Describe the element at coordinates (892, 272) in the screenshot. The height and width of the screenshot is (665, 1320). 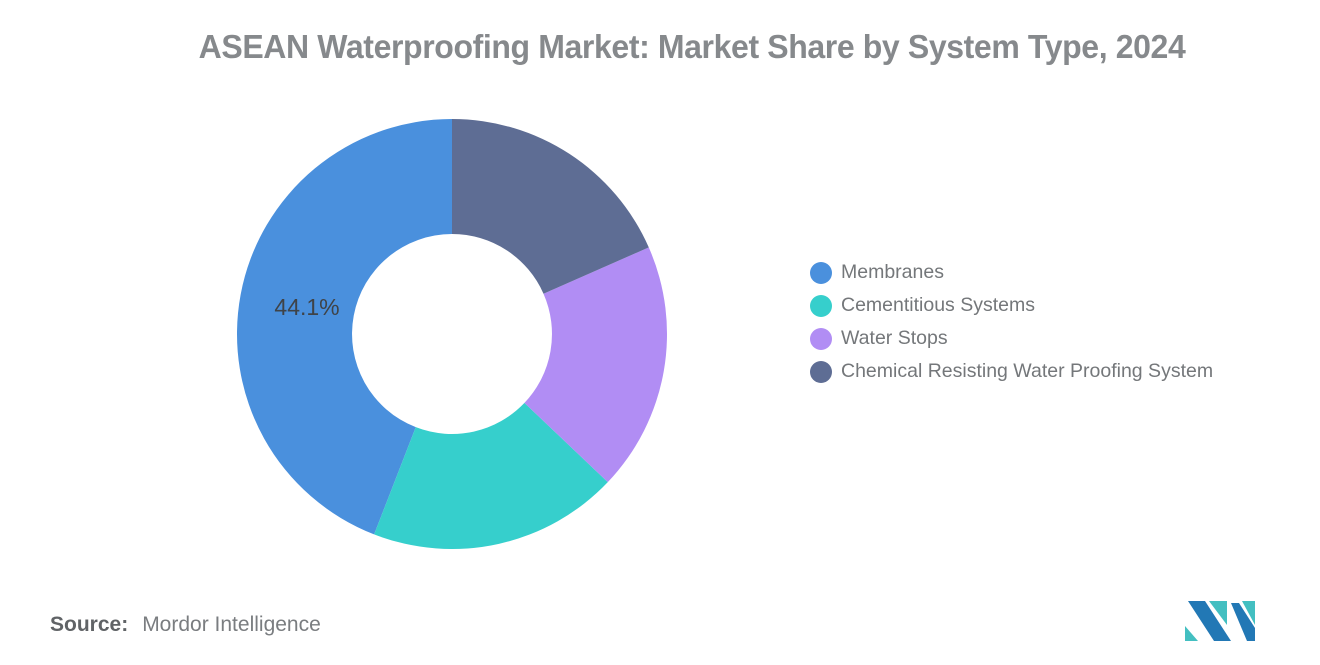
I see `legend-label: Membranes` at that location.